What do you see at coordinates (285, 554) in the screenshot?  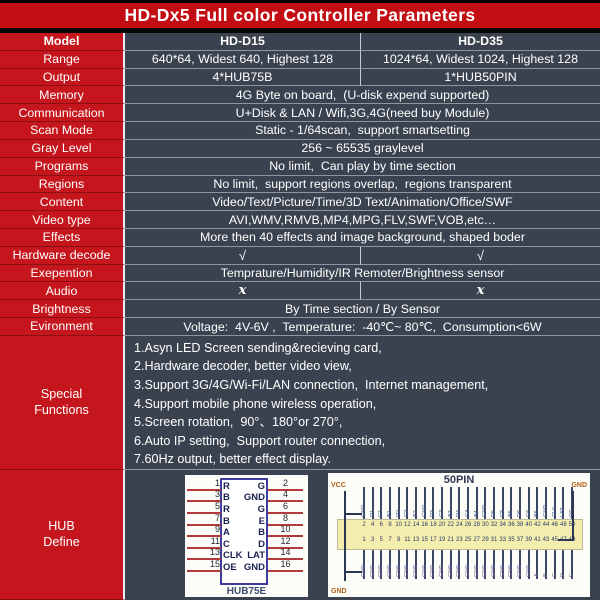 I see `hub75-right-pin-number: 14` at bounding box center [285, 554].